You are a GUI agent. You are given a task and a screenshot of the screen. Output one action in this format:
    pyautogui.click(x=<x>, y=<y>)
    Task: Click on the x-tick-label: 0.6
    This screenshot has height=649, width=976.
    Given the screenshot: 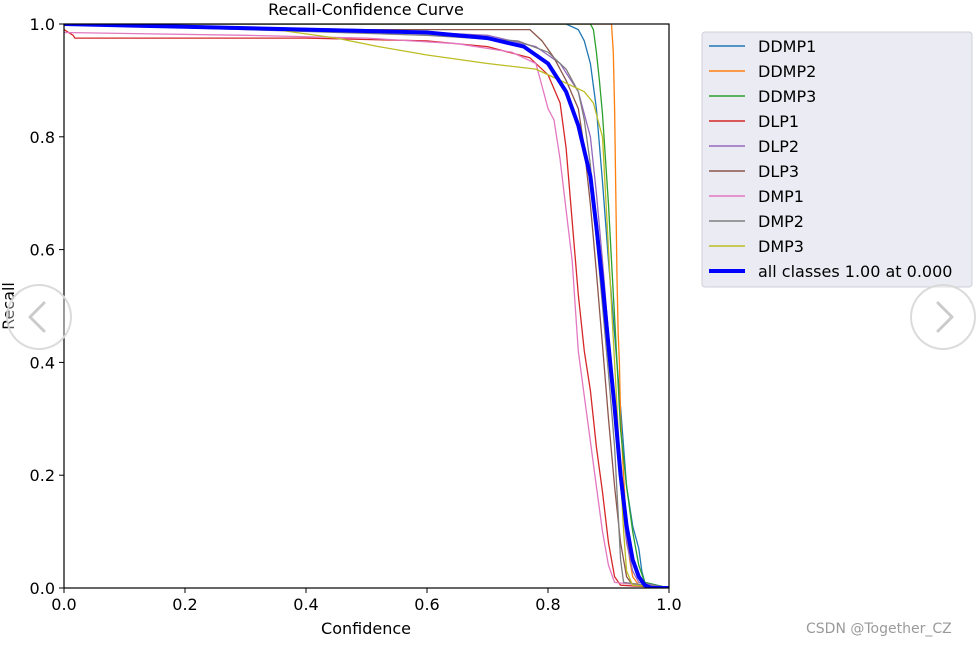 What is the action you would take?
    pyautogui.click(x=426, y=604)
    